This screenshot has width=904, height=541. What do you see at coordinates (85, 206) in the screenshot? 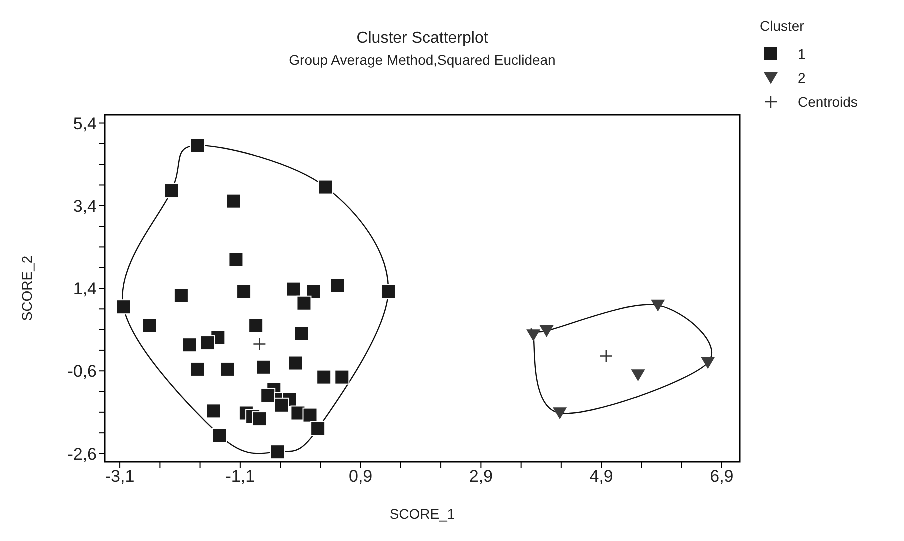
I see `y-tick-label: 3,4` at bounding box center [85, 206].